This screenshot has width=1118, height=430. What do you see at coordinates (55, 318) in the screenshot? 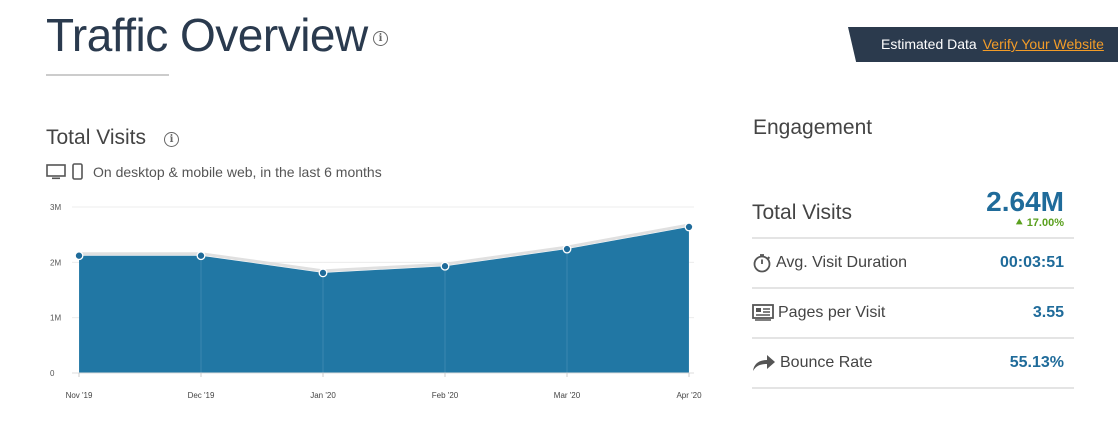
I see `y-tick-label: 1M` at bounding box center [55, 318].